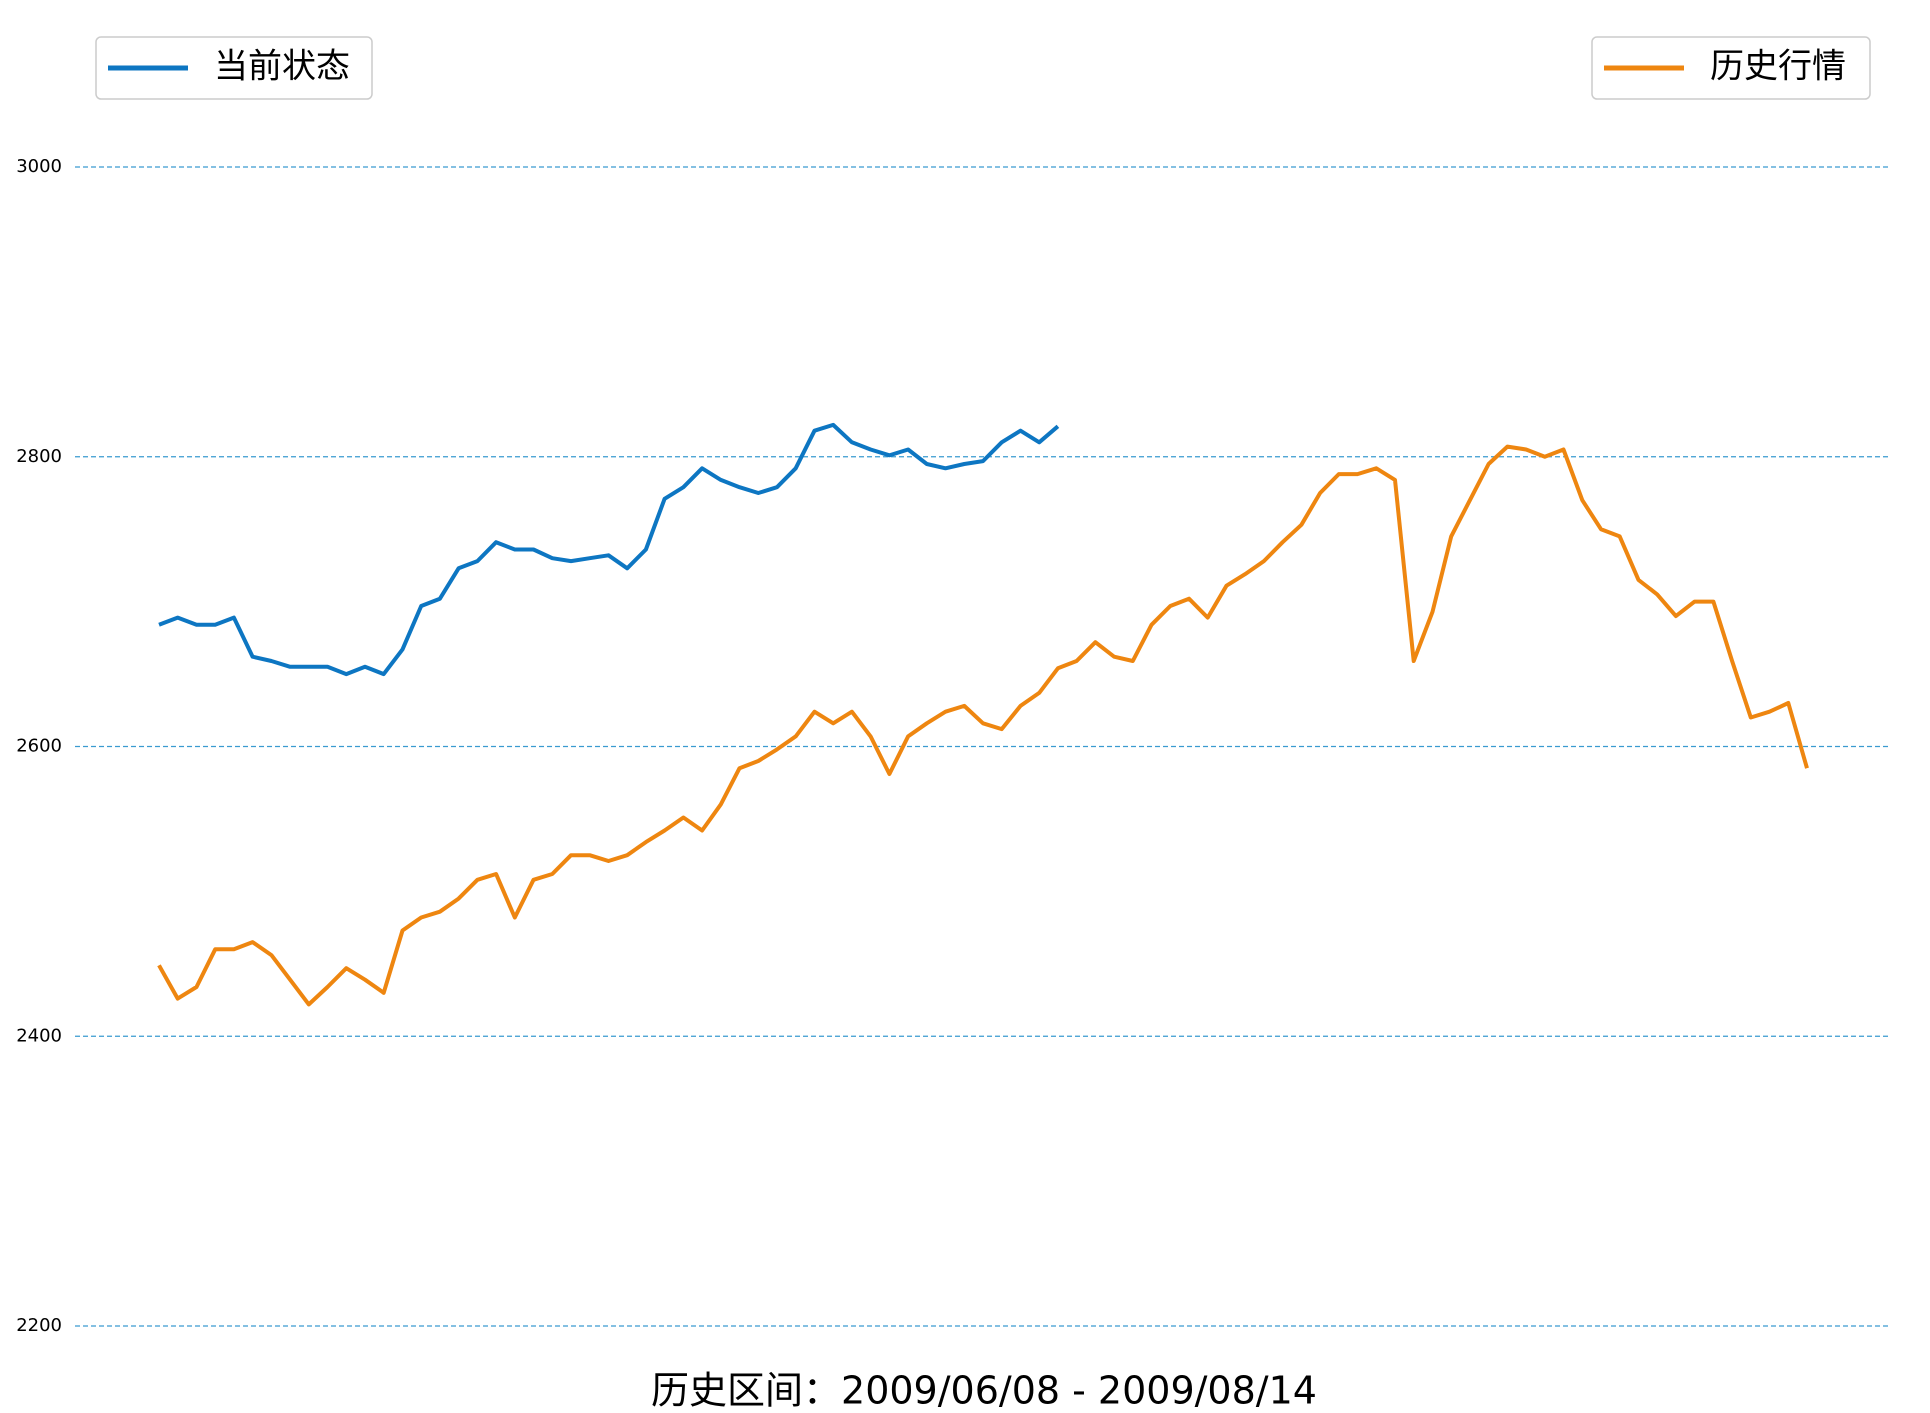 This screenshot has height=1413, width=1930. What do you see at coordinates (1778, 67) in the screenshot?
I see `legend-label: 历史行情` at bounding box center [1778, 67].